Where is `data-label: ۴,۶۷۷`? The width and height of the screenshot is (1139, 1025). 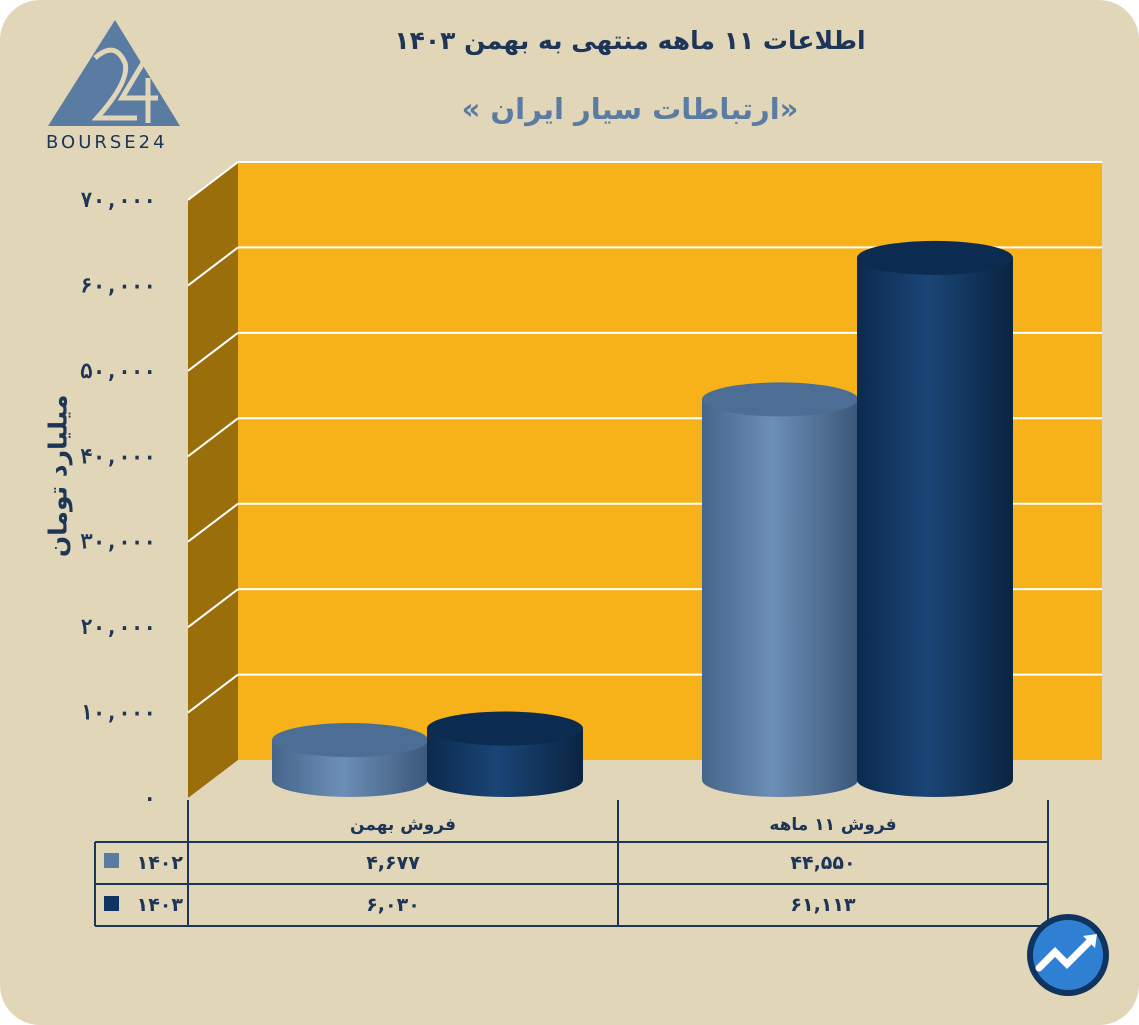
data-label: ۴,۶۷۷ is located at coordinates (393, 863).